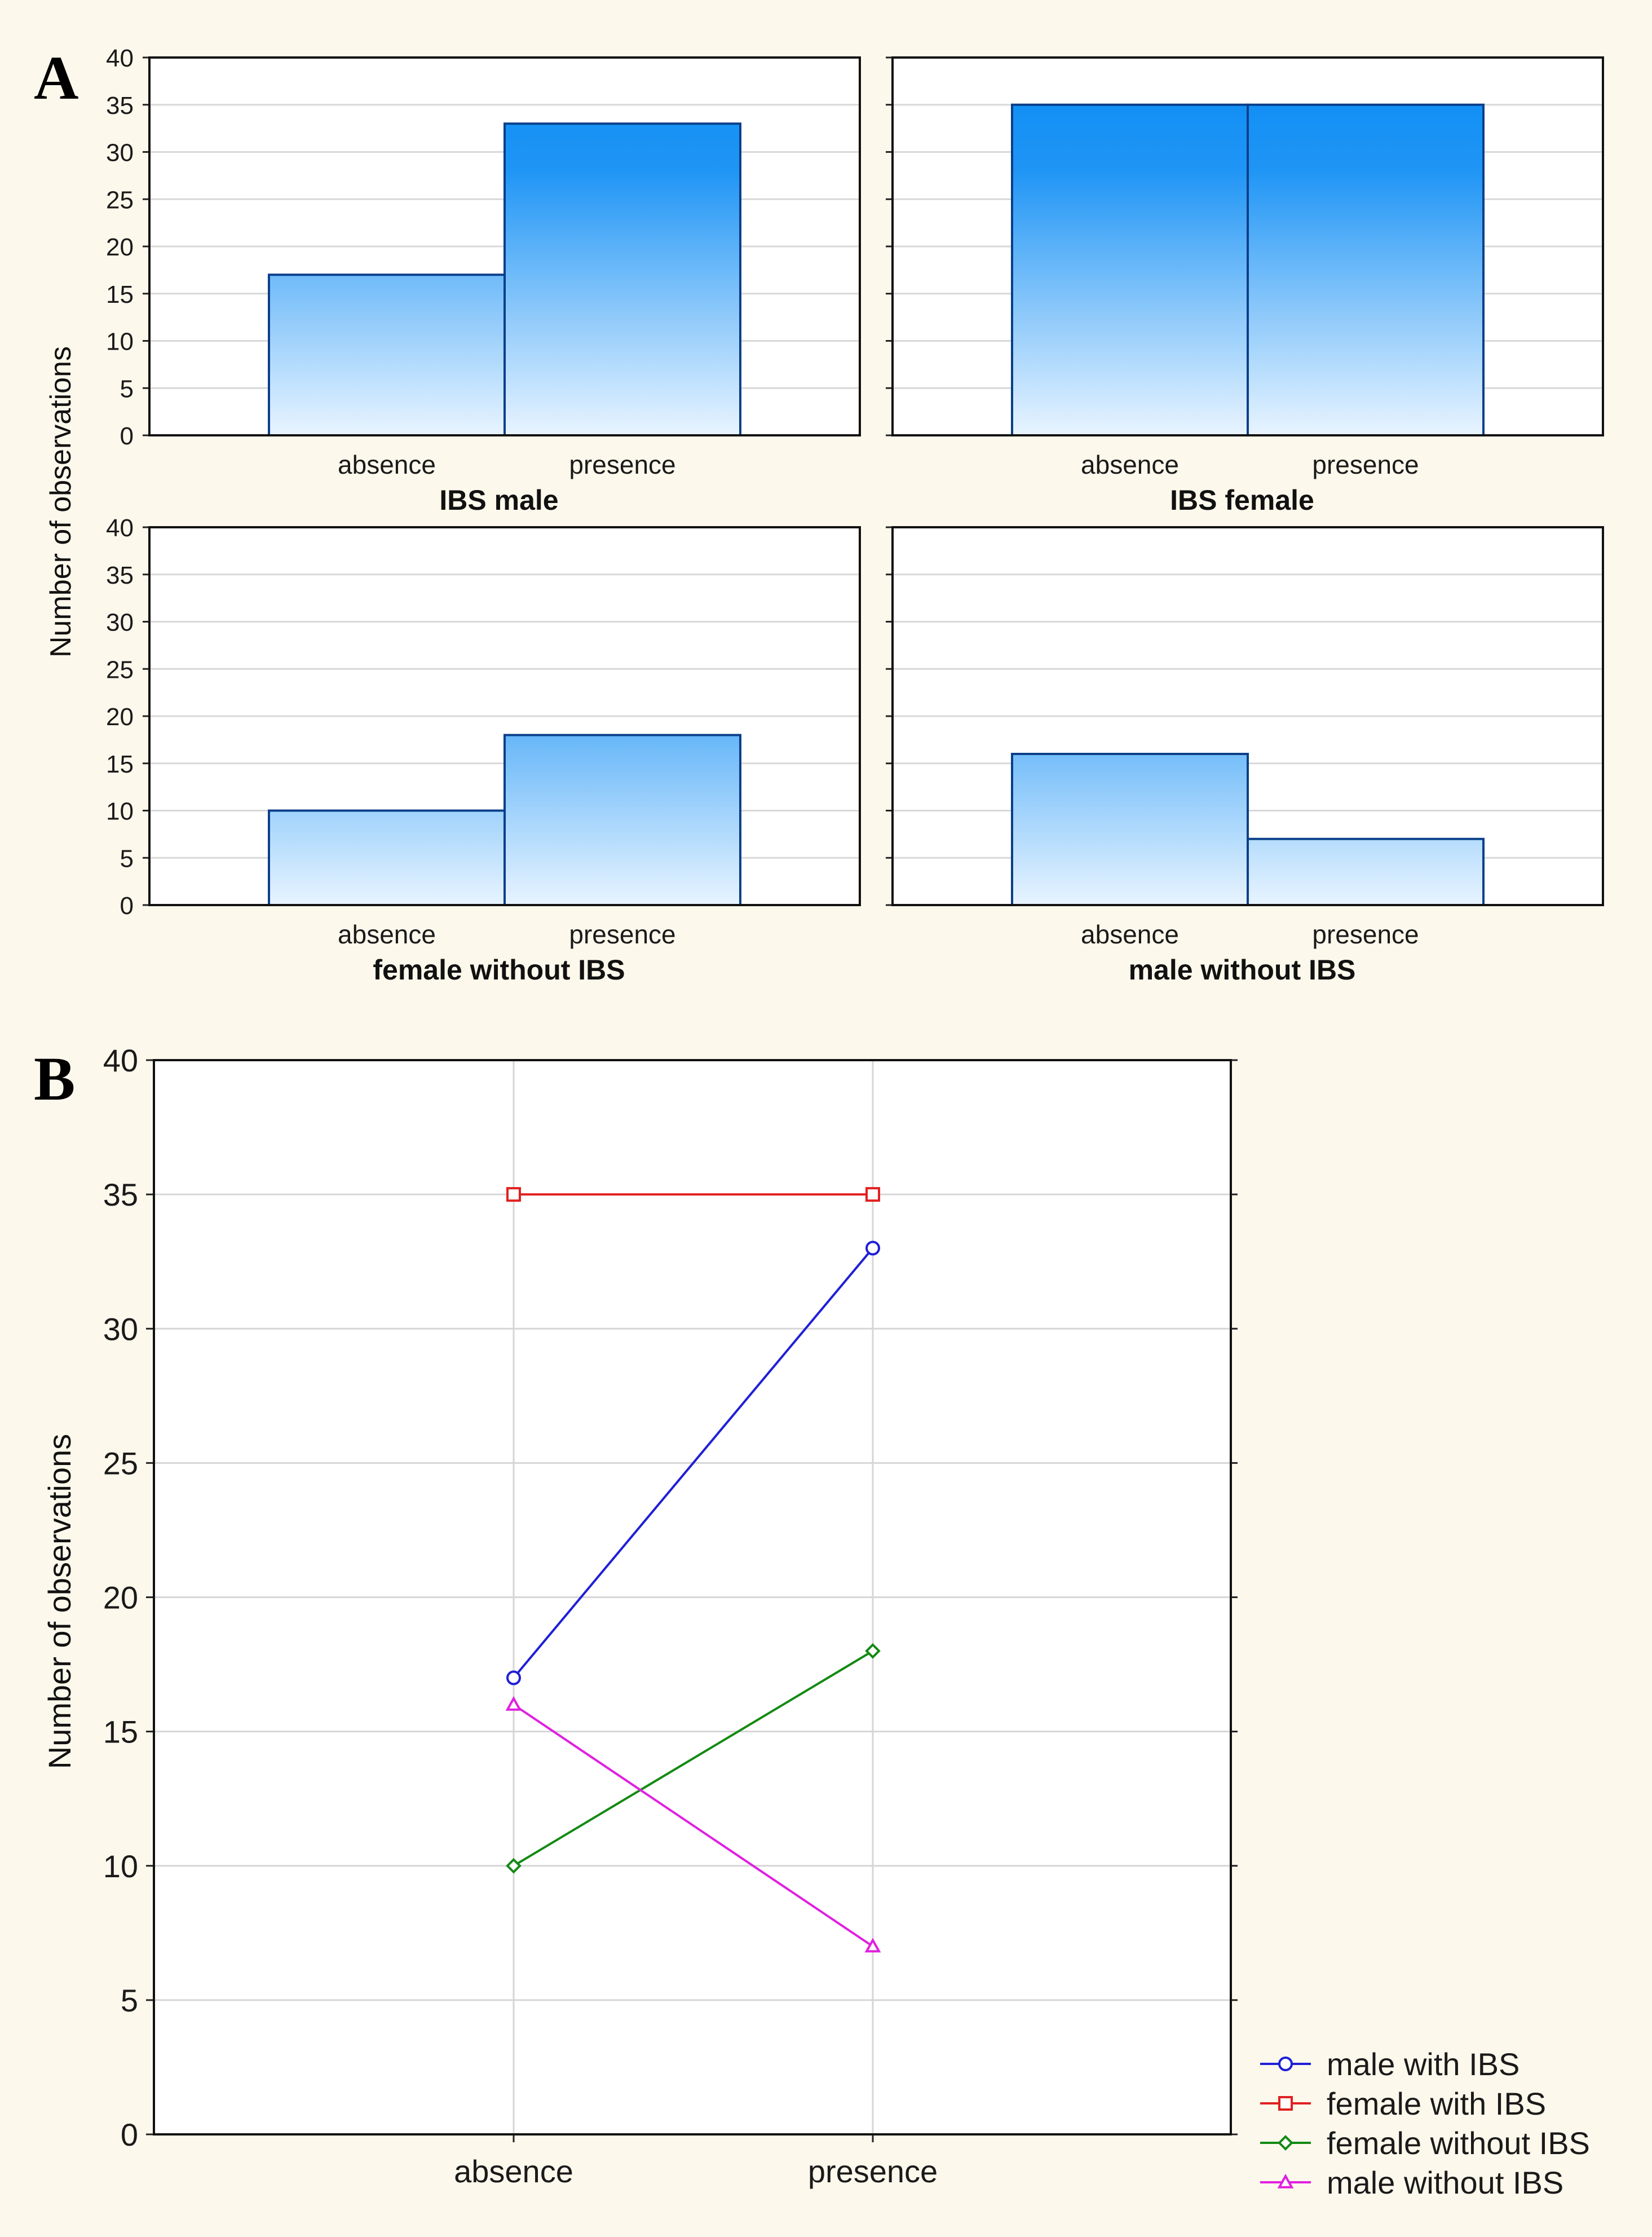 This screenshot has width=1652, height=2237. What do you see at coordinates (1458, 2143) in the screenshot?
I see `legend-label: female without IBS` at bounding box center [1458, 2143].